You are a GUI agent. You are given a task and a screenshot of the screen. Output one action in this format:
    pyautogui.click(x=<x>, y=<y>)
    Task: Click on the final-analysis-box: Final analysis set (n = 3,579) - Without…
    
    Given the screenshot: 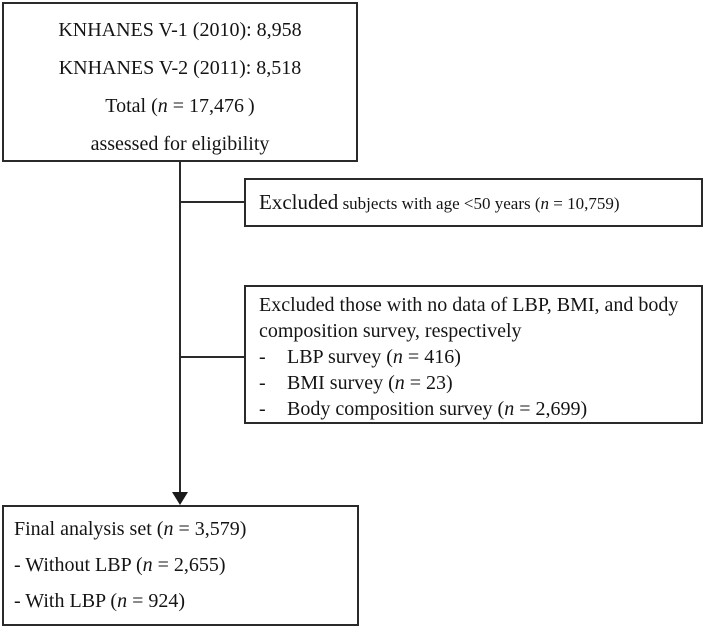 What is the action you would take?
    pyautogui.click(x=180, y=565)
    